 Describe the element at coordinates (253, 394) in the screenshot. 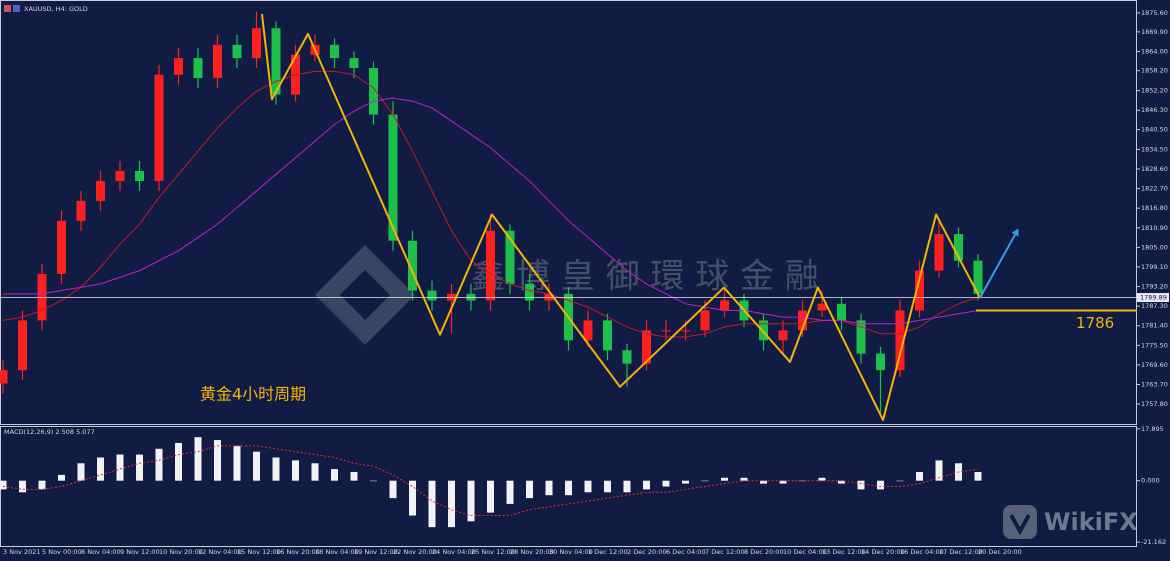

I see `annotation-note: 黄金4小时周期` at that location.